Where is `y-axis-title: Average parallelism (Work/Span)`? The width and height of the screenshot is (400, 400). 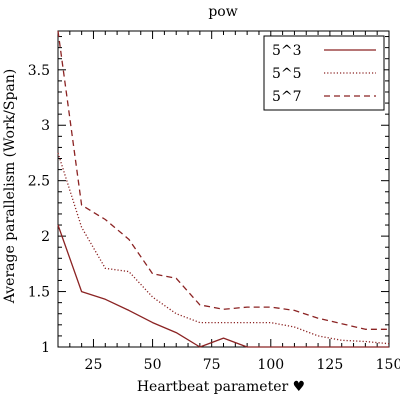
y-axis-title: Average parallelism (Work/Span) is located at coordinates (10, 187).